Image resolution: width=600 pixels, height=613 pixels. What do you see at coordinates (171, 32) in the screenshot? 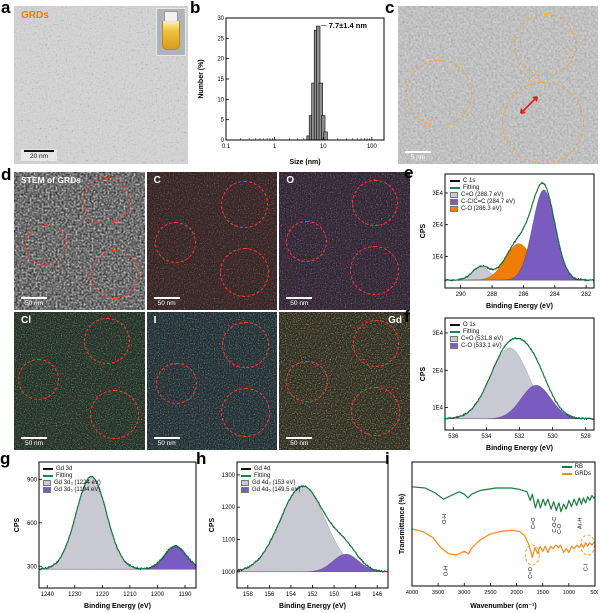
I see `inset-vial-photo` at bounding box center [171, 32].